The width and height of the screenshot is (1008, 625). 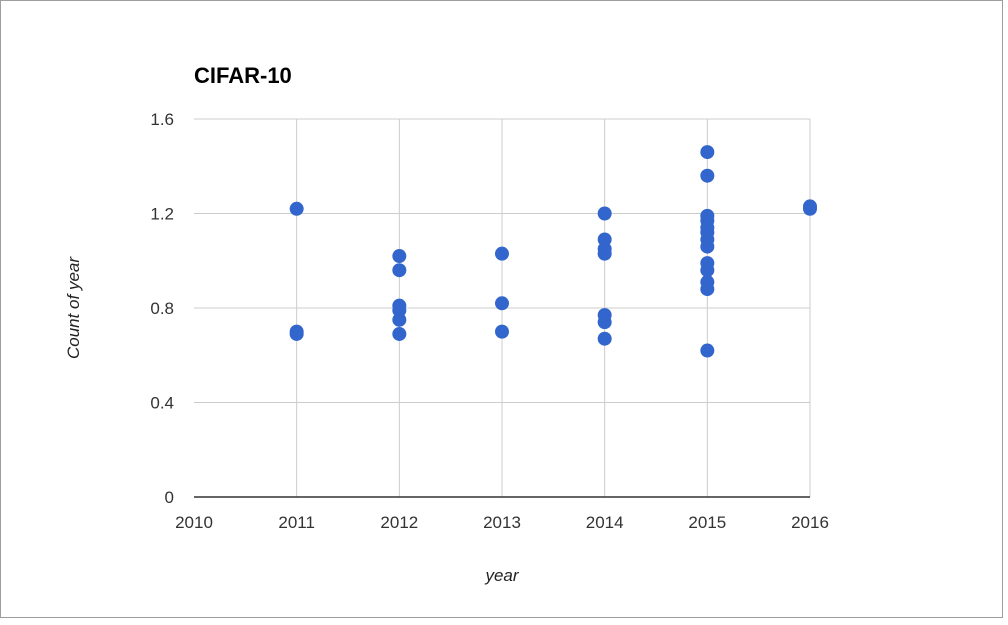 What do you see at coordinates (605, 522) in the screenshot?
I see `x-tick-label: 2014` at bounding box center [605, 522].